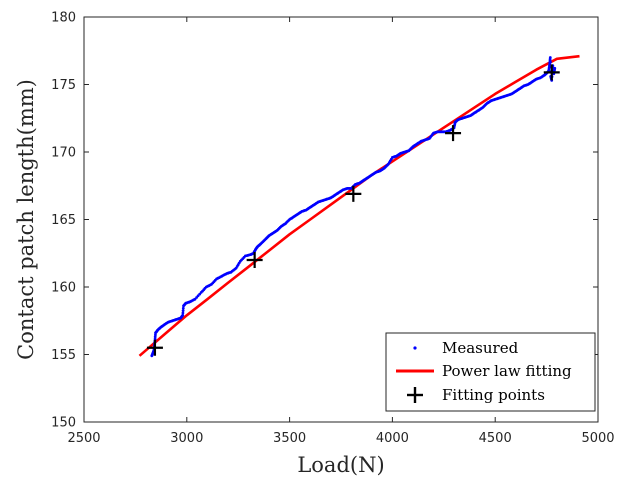 The height and width of the screenshot is (478, 621). What do you see at coordinates (340, 465) in the screenshot?
I see `x-axis-label: Load(N)` at bounding box center [340, 465].